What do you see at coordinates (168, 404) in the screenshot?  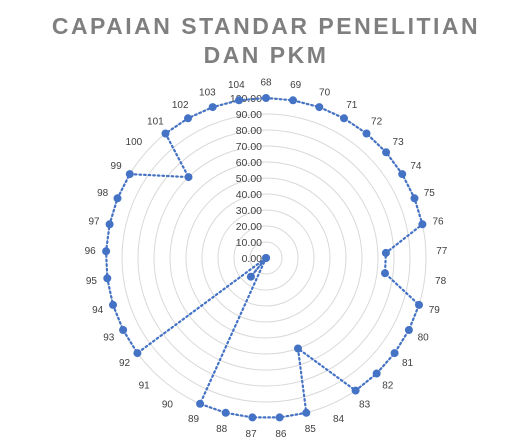 I see `category-label: 90` at bounding box center [168, 404].